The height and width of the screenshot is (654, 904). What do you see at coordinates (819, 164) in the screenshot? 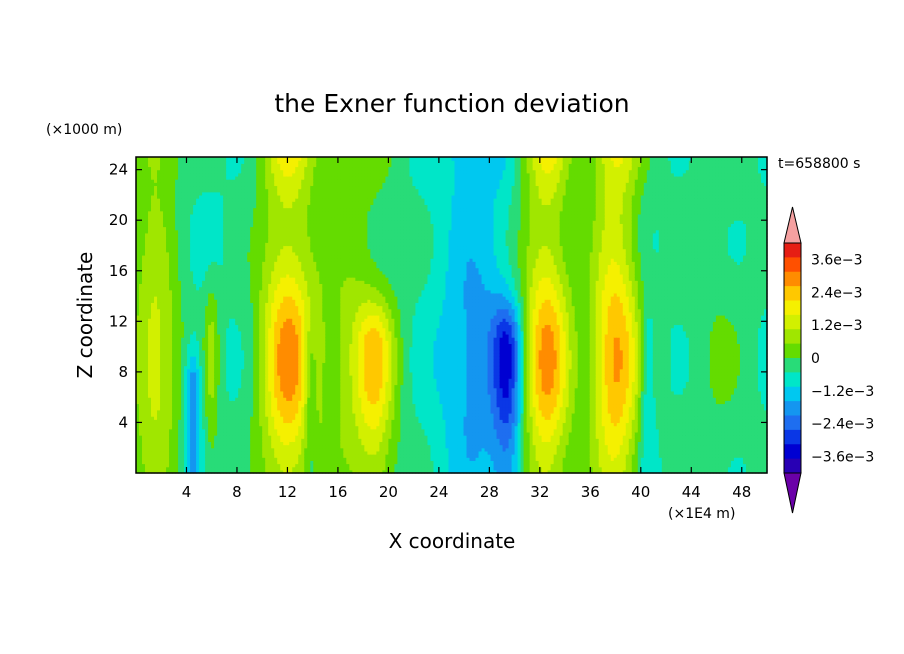
I see `time-label: t=658800 s` at bounding box center [819, 164].